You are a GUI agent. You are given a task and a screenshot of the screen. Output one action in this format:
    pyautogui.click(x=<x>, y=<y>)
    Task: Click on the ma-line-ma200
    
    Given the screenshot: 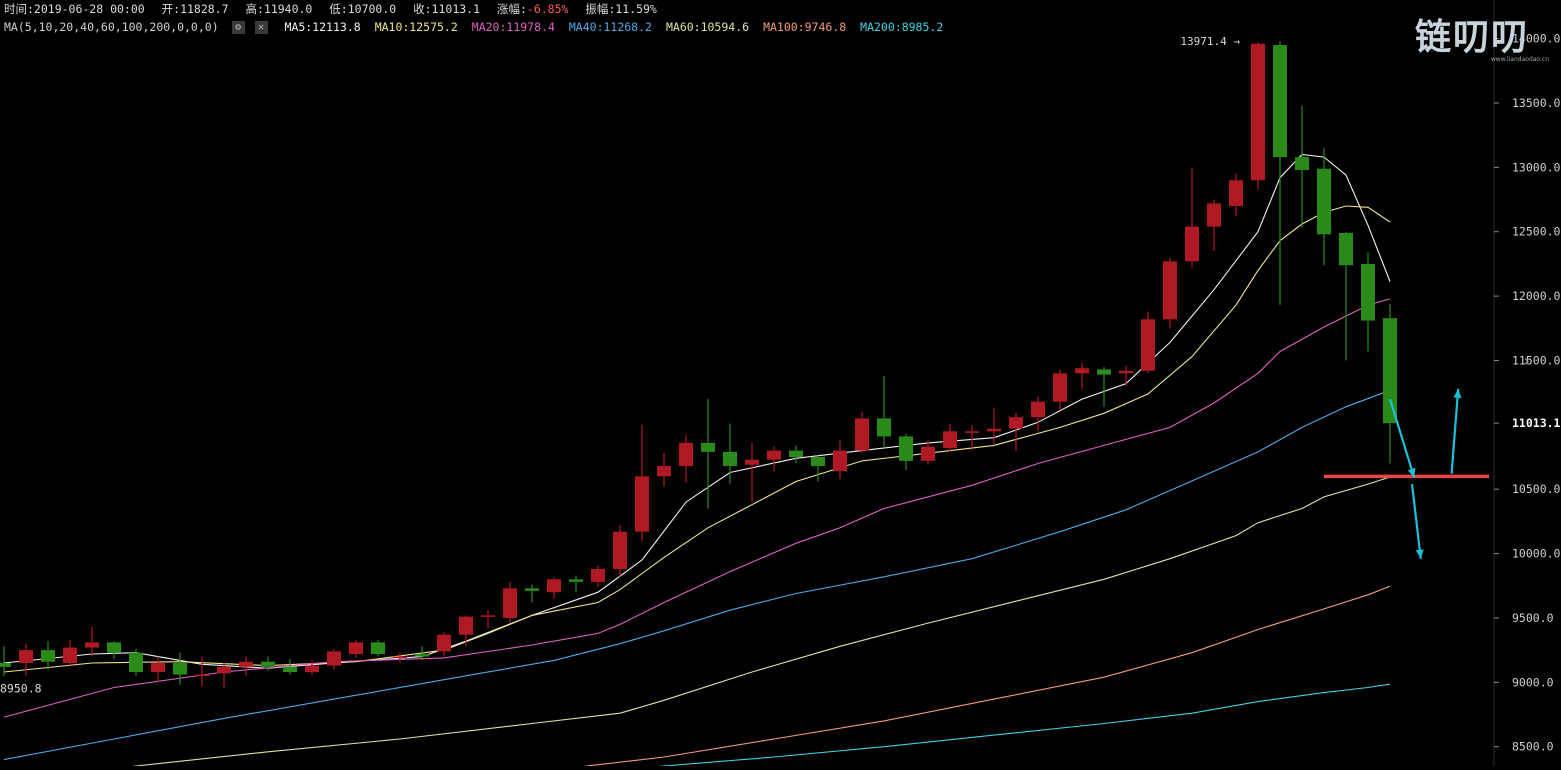 What is the action you would take?
    pyautogui.click(x=1001, y=726)
    